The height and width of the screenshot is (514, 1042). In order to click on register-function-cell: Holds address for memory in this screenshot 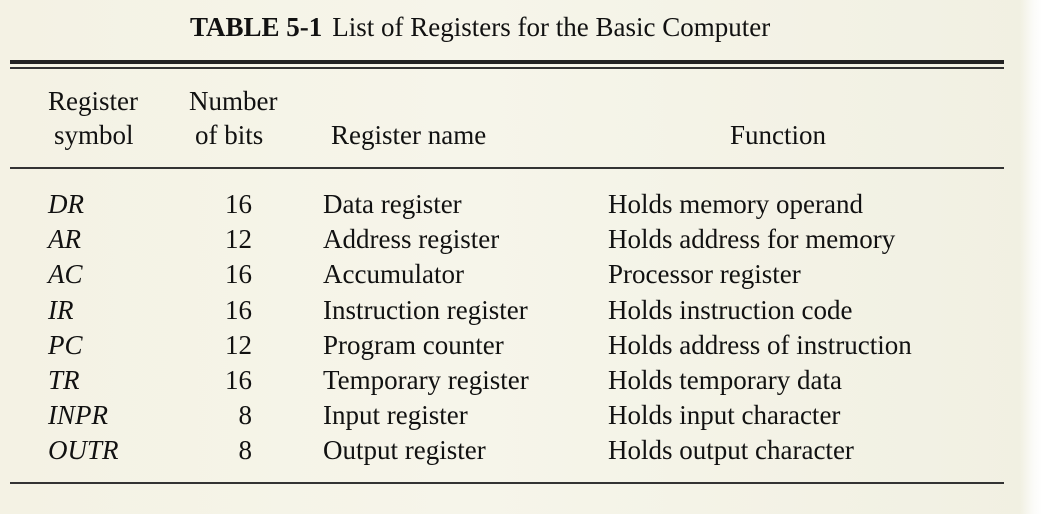, I will do `click(752, 239)`.